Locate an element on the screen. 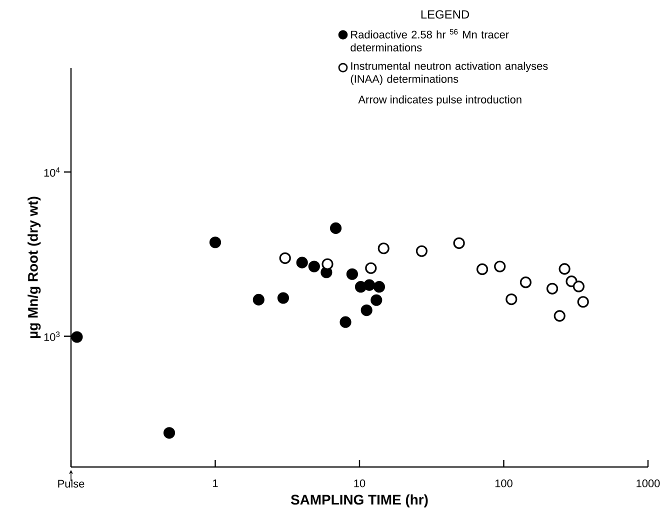  x-tick-label: Pulse is located at coordinates (71, 484).